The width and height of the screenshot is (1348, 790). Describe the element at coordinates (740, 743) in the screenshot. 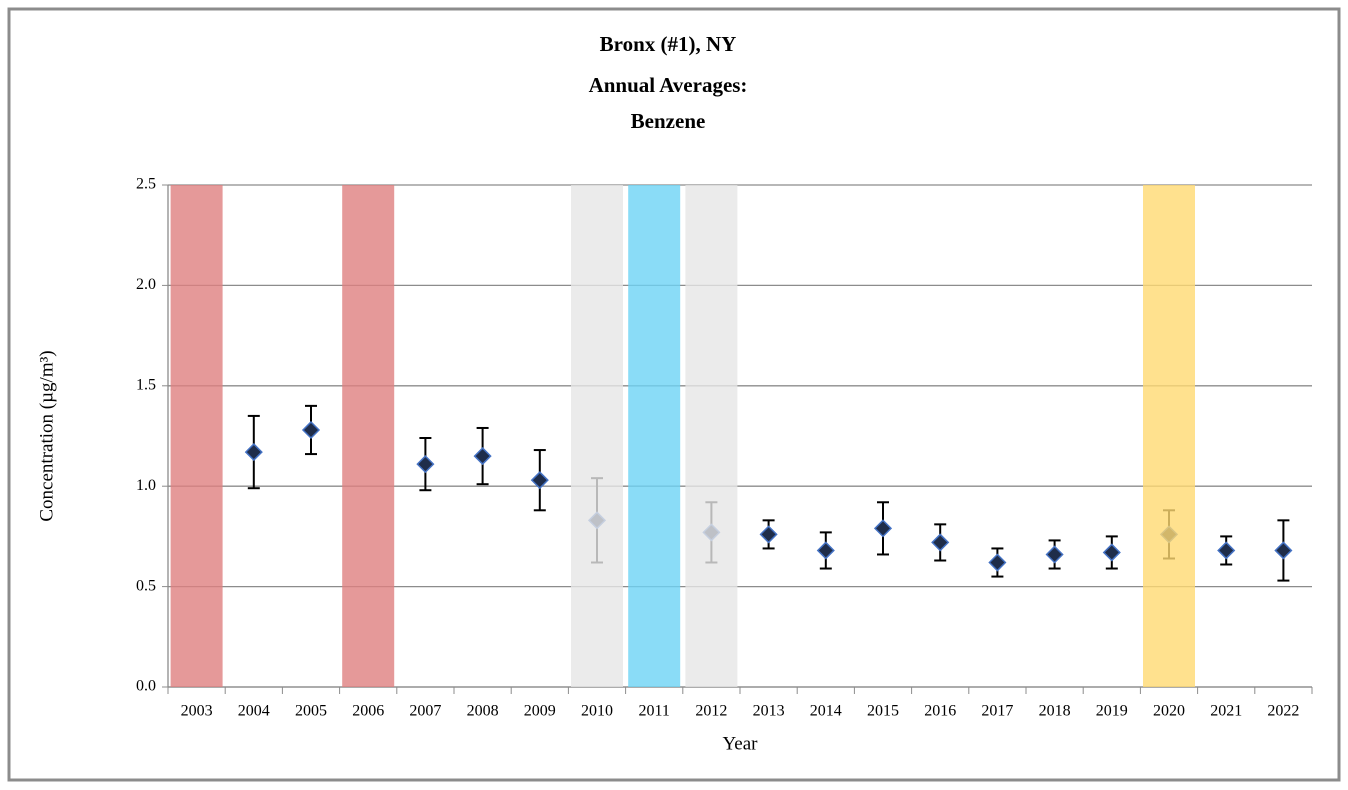

I see `x-axis-title: Year` at that location.